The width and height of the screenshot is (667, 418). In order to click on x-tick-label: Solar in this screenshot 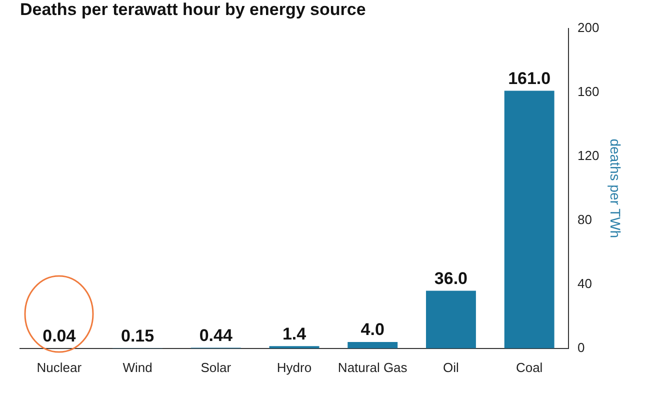, I will do `click(216, 367)`.